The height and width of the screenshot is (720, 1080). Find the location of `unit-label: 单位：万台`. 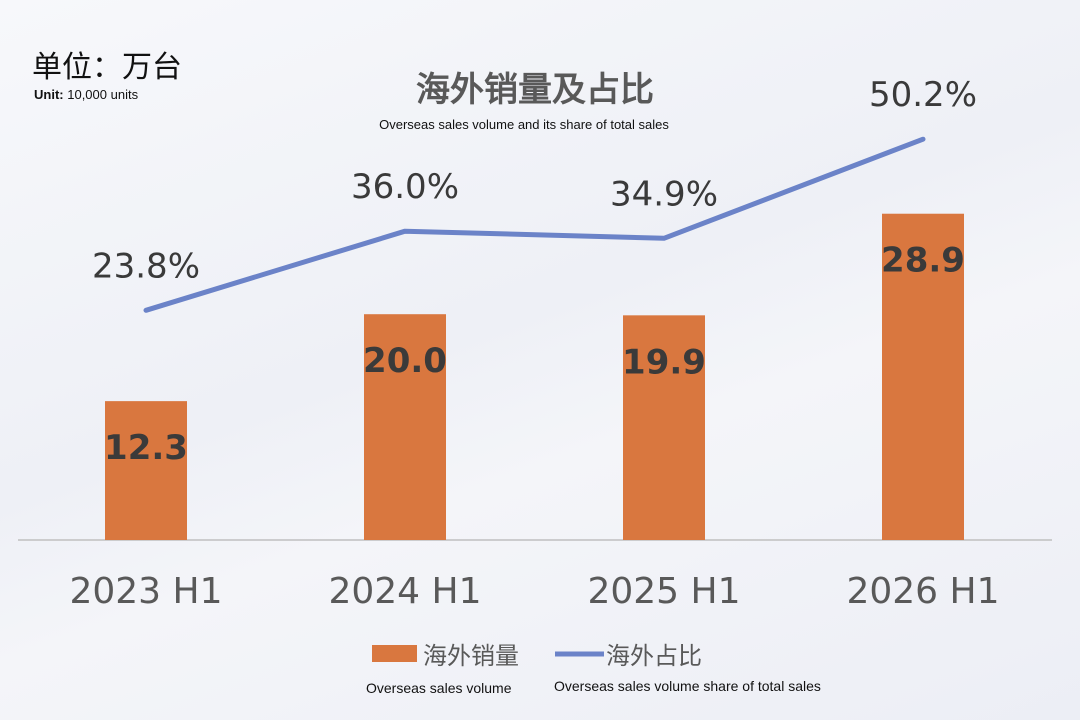

unit-label: 单位：万台 is located at coordinates (107, 67).